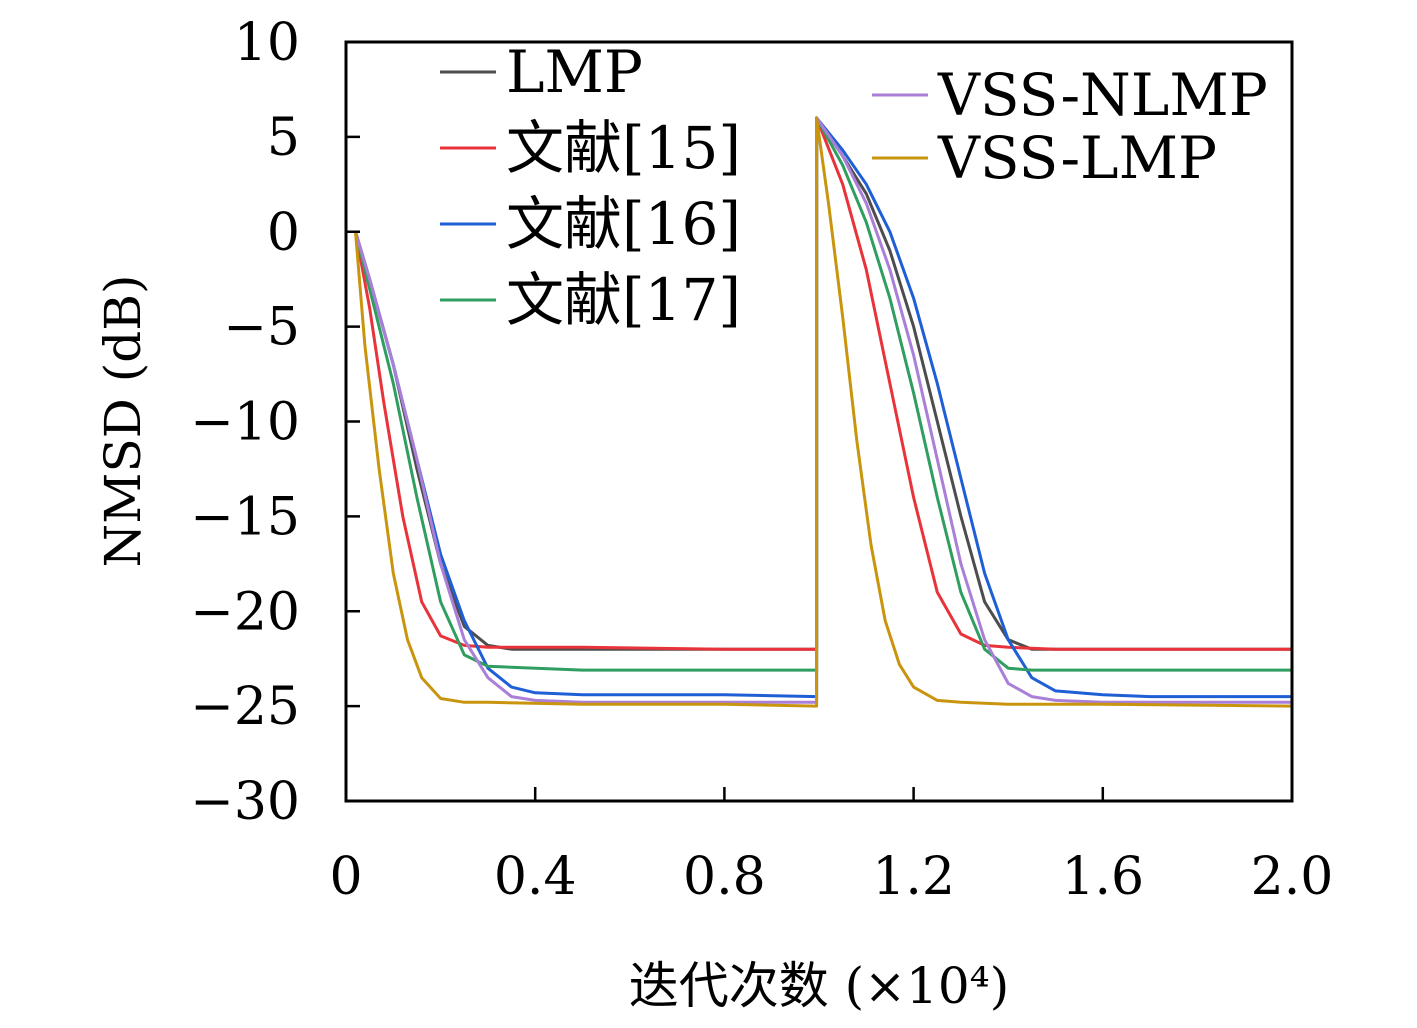  I want to click on x-axis-label: 迭代次数 (×10⁴), so click(819, 986).